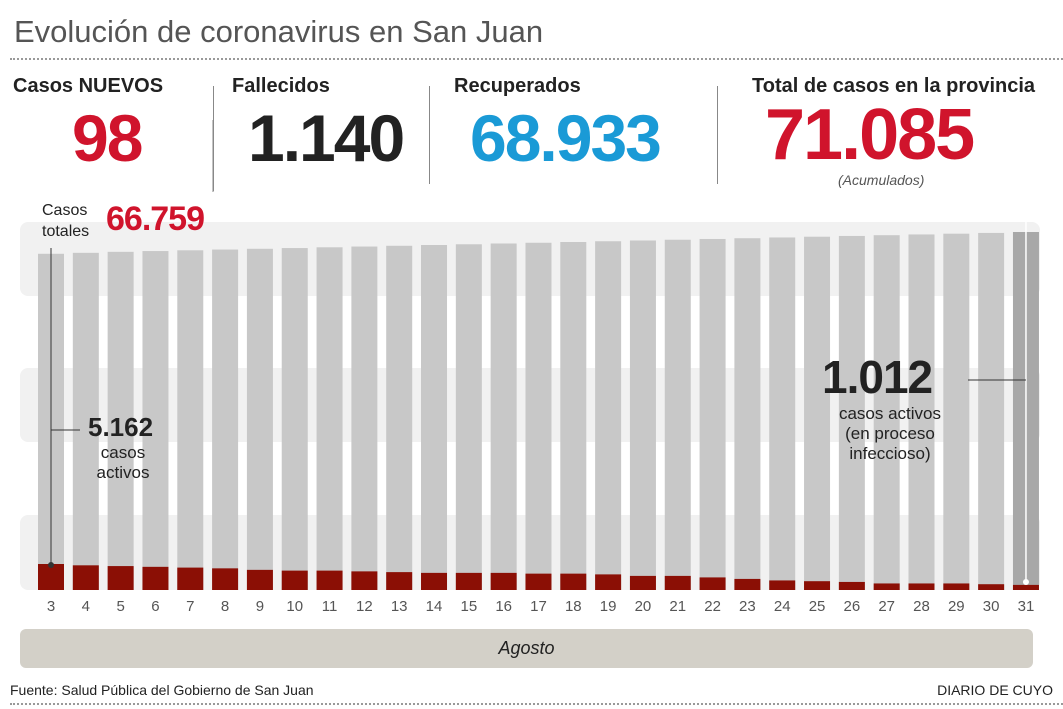 The image size is (1063, 709). What do you see at coordinates (66, 231) in the screenshot?
I see `label-line: totales` at bounding box center [66, 231].